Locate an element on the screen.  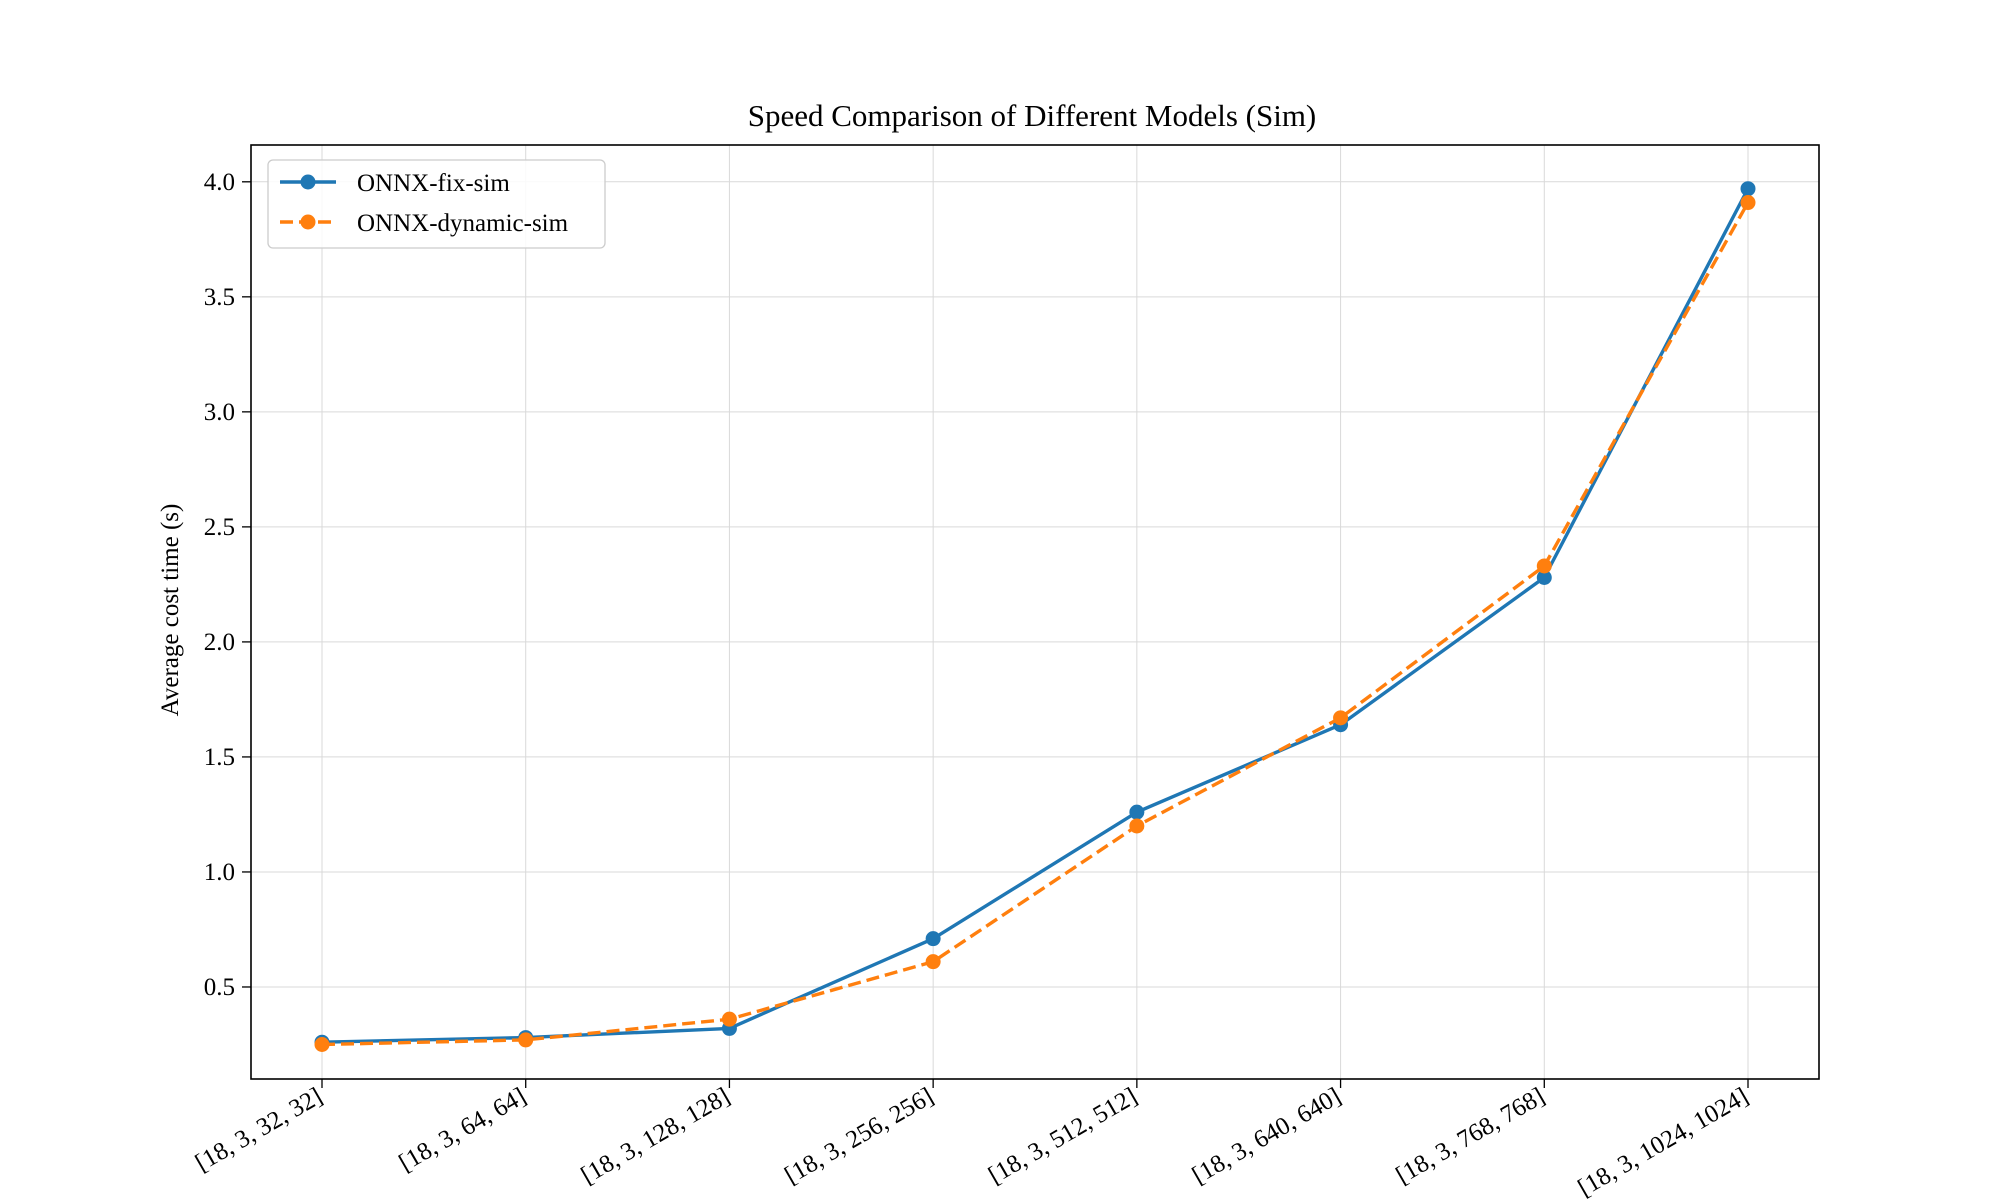
legend-marker-onnx-fix-sim is located at coordinates (308, 182).